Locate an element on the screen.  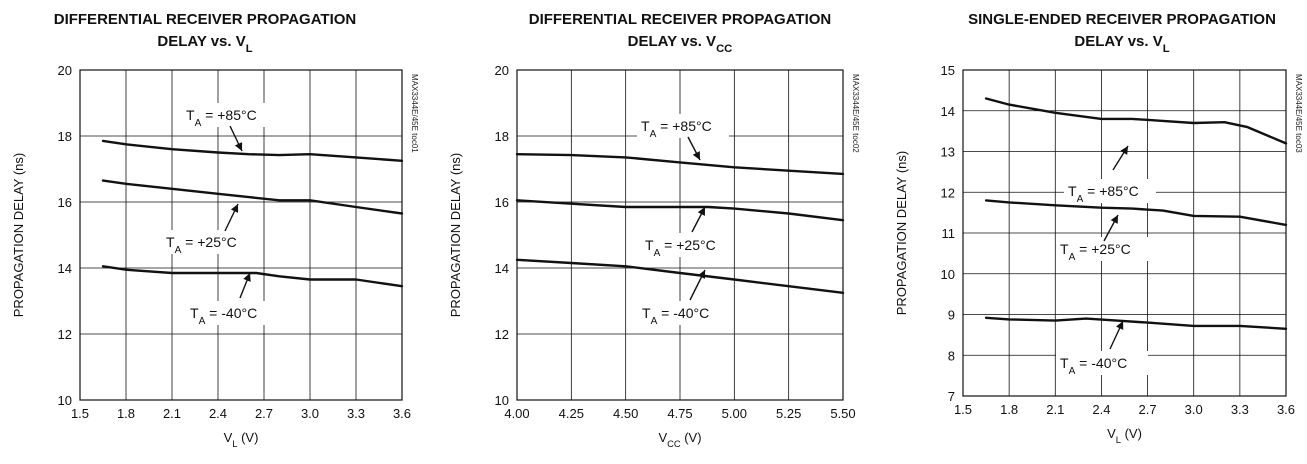
chart-id-label: MAX3344E/45E toc02 is located at coordinates (855, 113).